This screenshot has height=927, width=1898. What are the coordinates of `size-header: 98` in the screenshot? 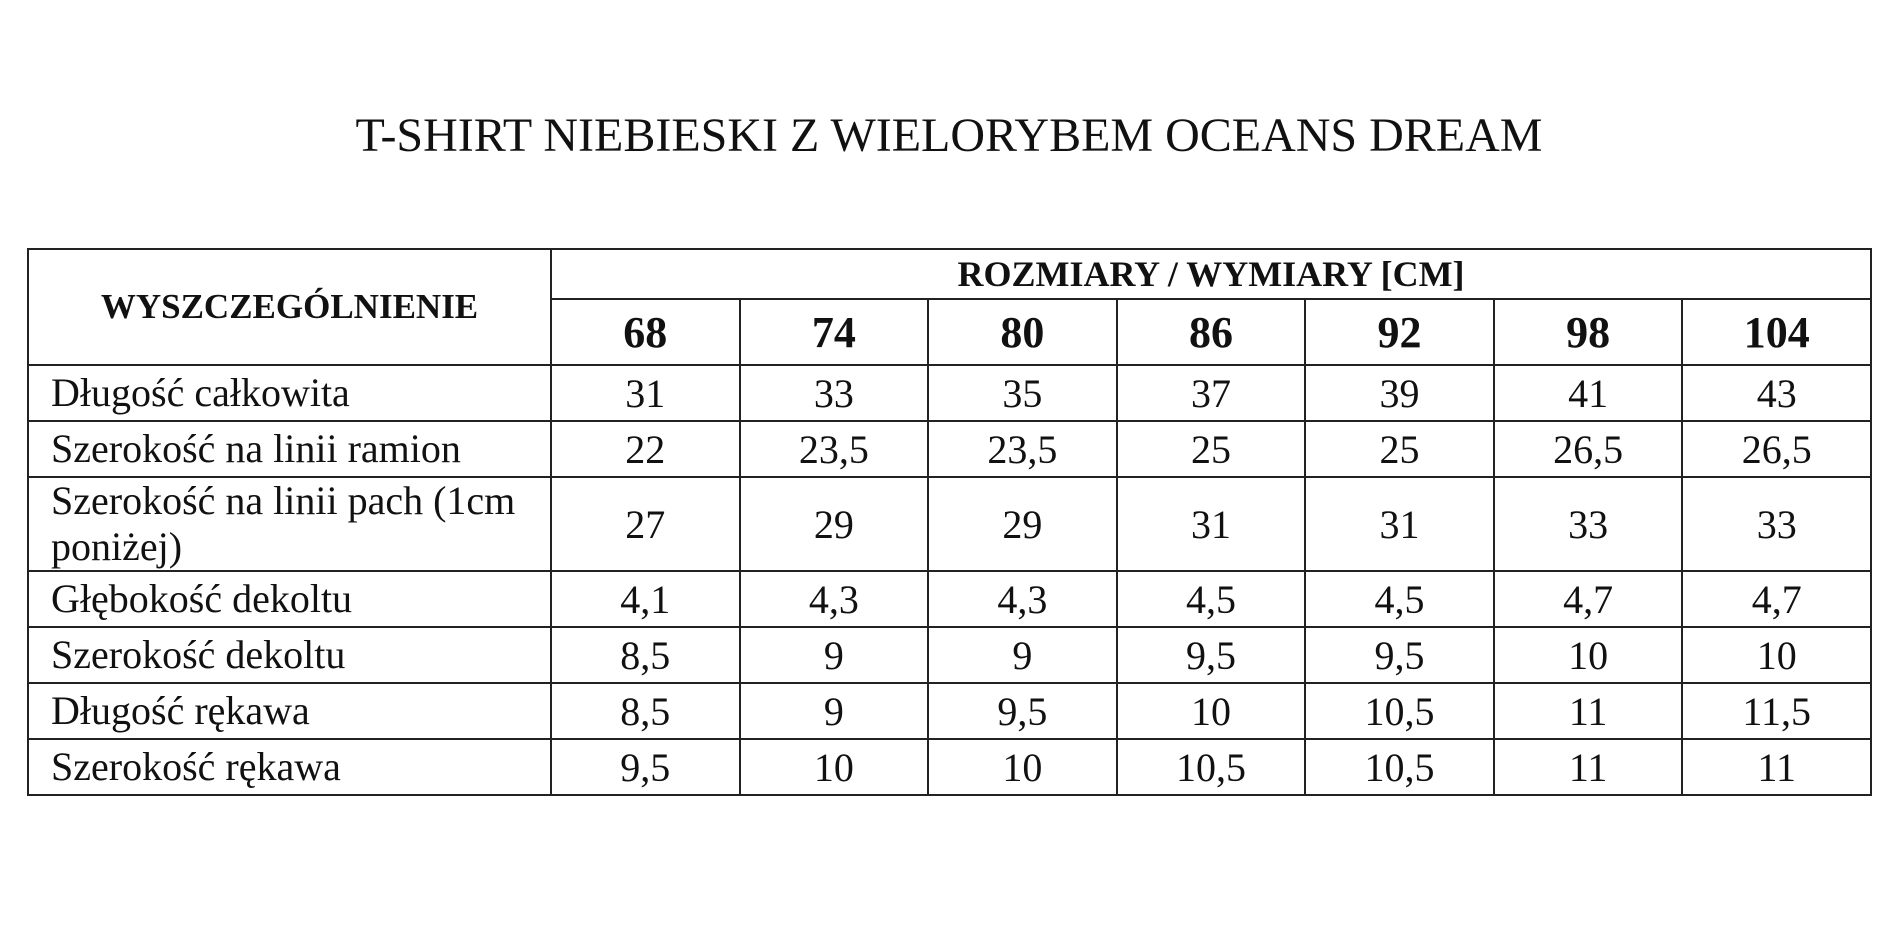 It's located at (1588, 332).